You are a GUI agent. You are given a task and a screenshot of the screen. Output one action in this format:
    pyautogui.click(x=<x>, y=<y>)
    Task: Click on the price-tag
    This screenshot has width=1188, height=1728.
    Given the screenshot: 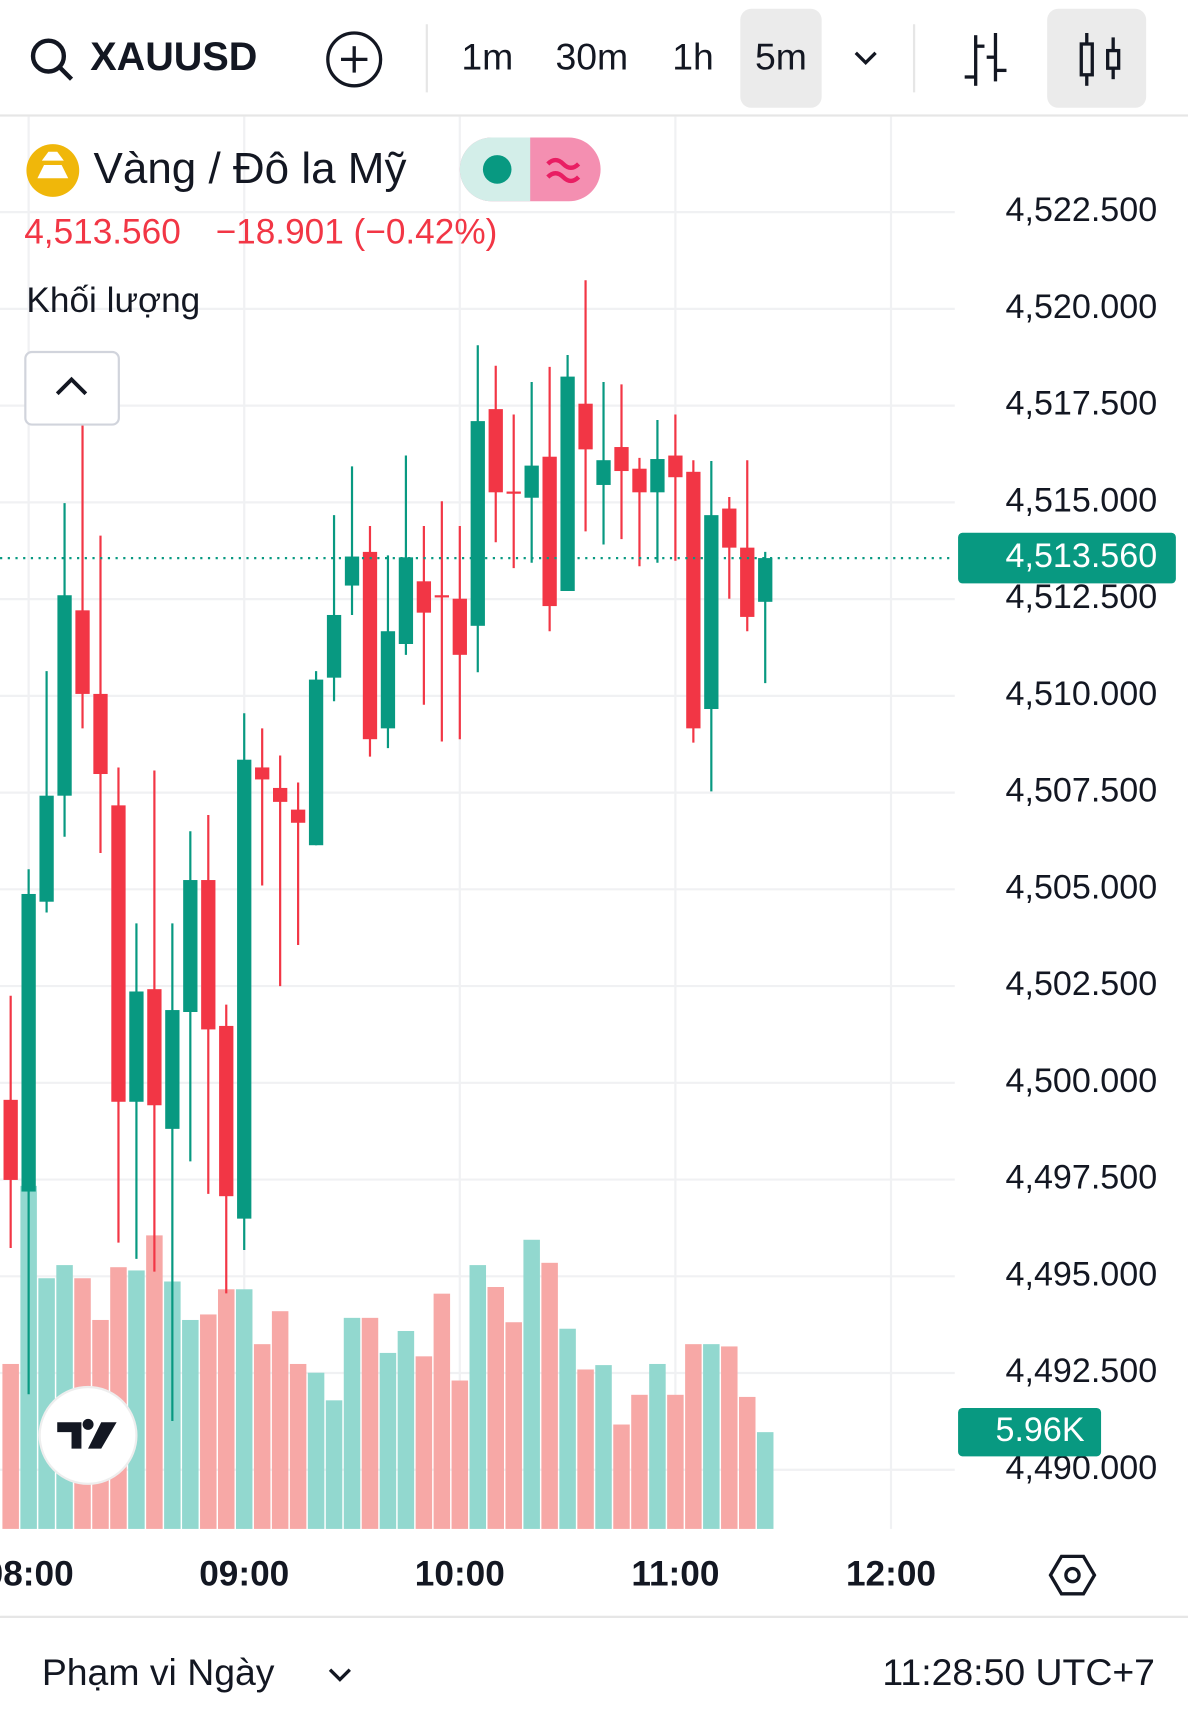 What is the action you would take?
    pyautogui.click(x=1067, y=558)
    